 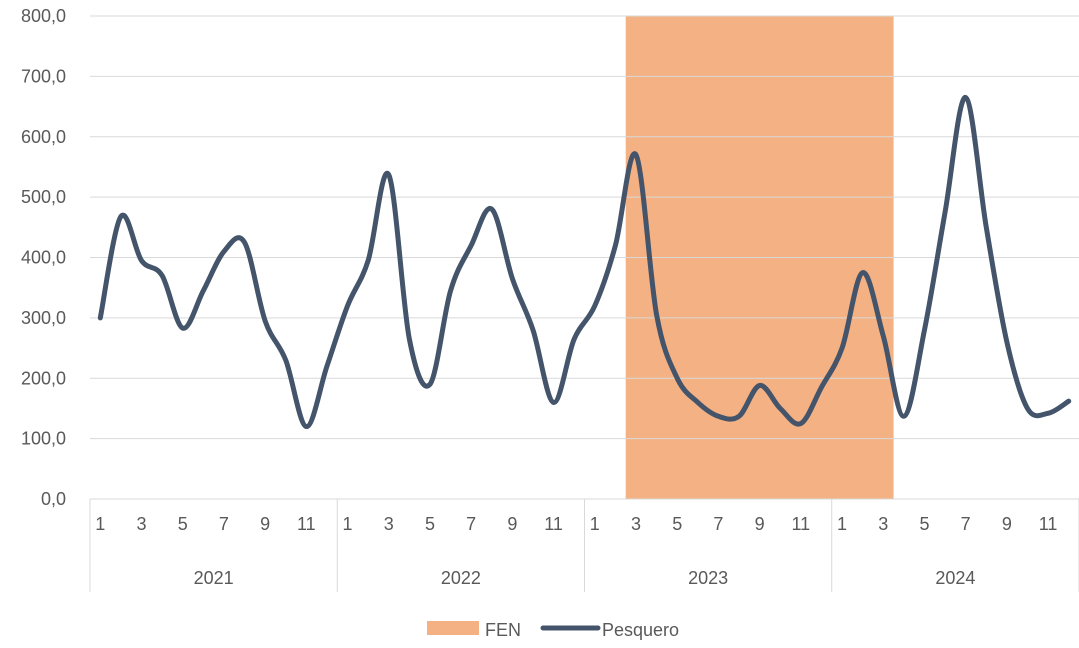 I want to click on y-tick-label: 500,0, so click(x=43, y=197).